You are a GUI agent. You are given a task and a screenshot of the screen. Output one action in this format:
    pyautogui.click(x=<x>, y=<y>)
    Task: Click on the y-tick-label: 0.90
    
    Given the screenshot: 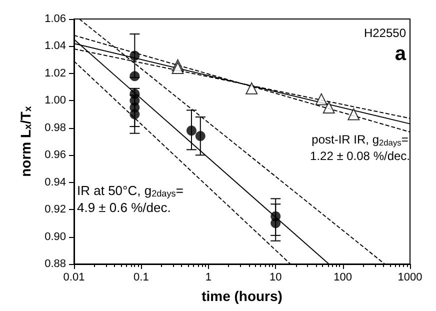 What is the action you would take?
    pyautogui.click(x=55, y=236)
    